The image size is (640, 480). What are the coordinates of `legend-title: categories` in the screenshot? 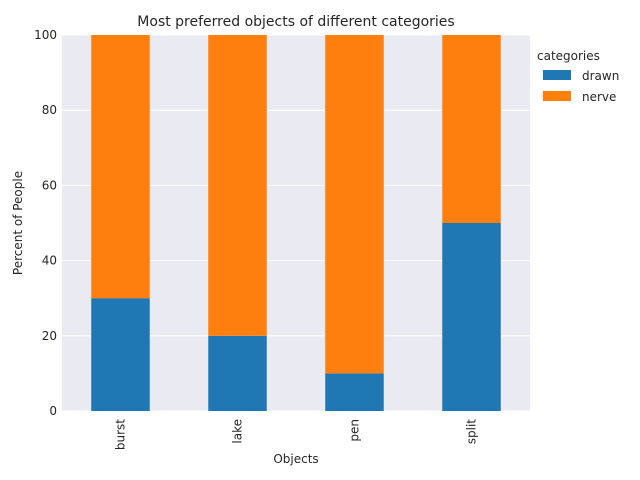 It's located at (568, 56).